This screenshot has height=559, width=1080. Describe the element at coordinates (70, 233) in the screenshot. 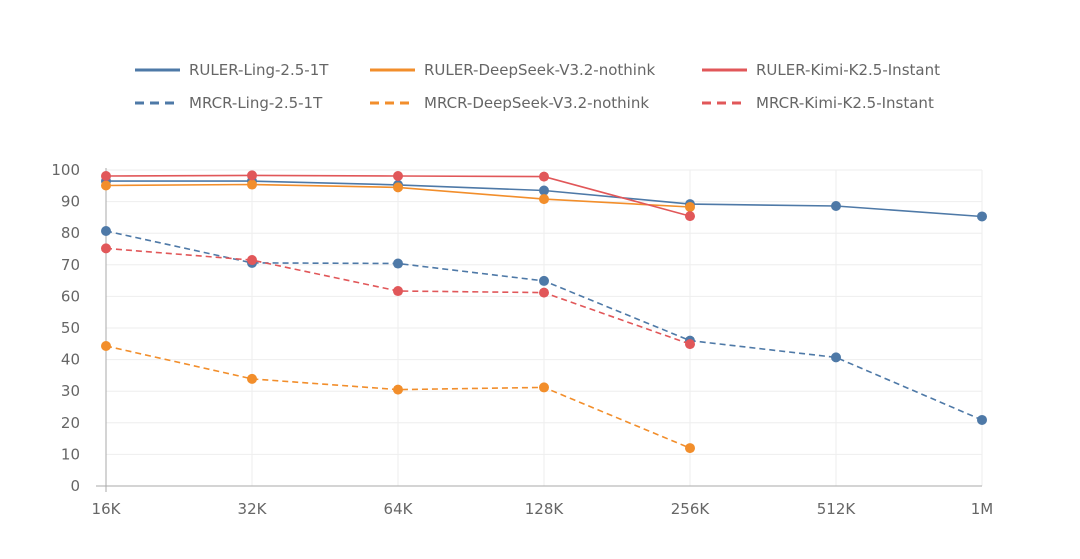

I see `y-tick-label: 80` at that location.